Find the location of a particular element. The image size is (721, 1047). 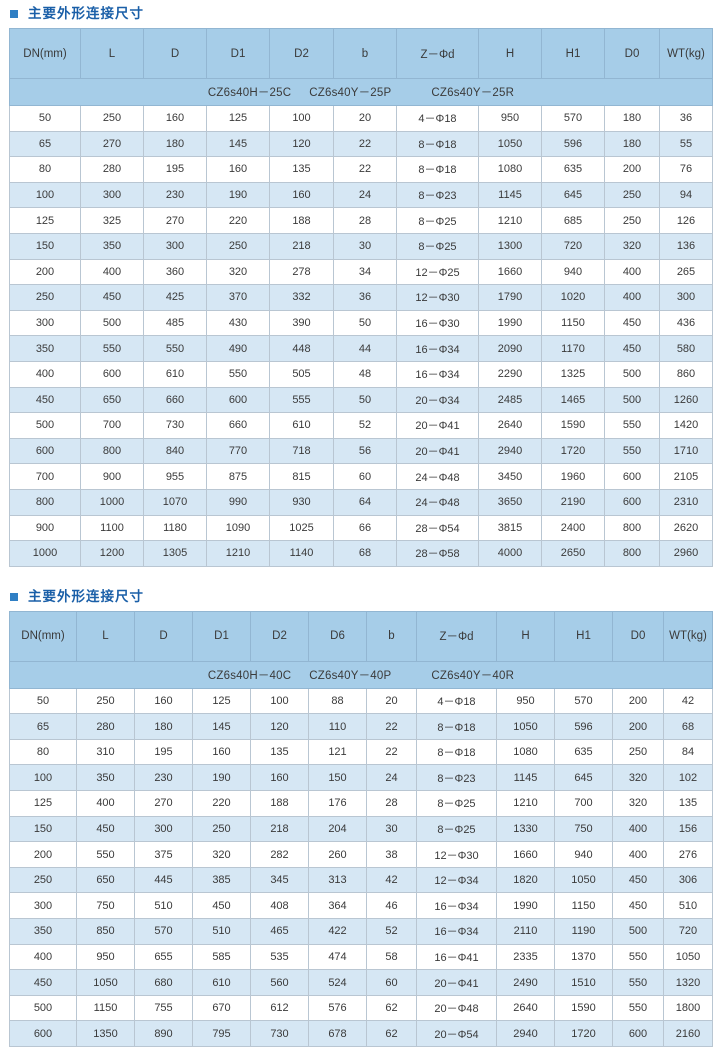

table-cell: 24－Φ48 is located at coordinates (437, 502).